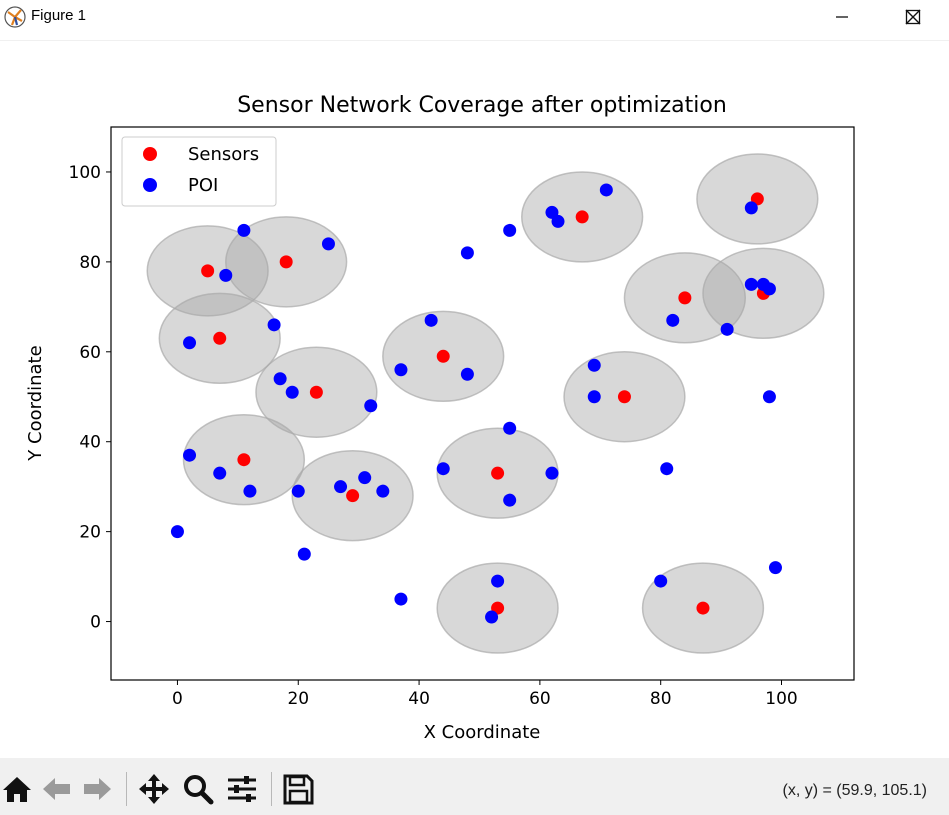 Image resolution: width=949 pixels, height=815 pixels. Describe the element at coordinates (199, 171) in the screenshot. I see `legend-frame` at that location.